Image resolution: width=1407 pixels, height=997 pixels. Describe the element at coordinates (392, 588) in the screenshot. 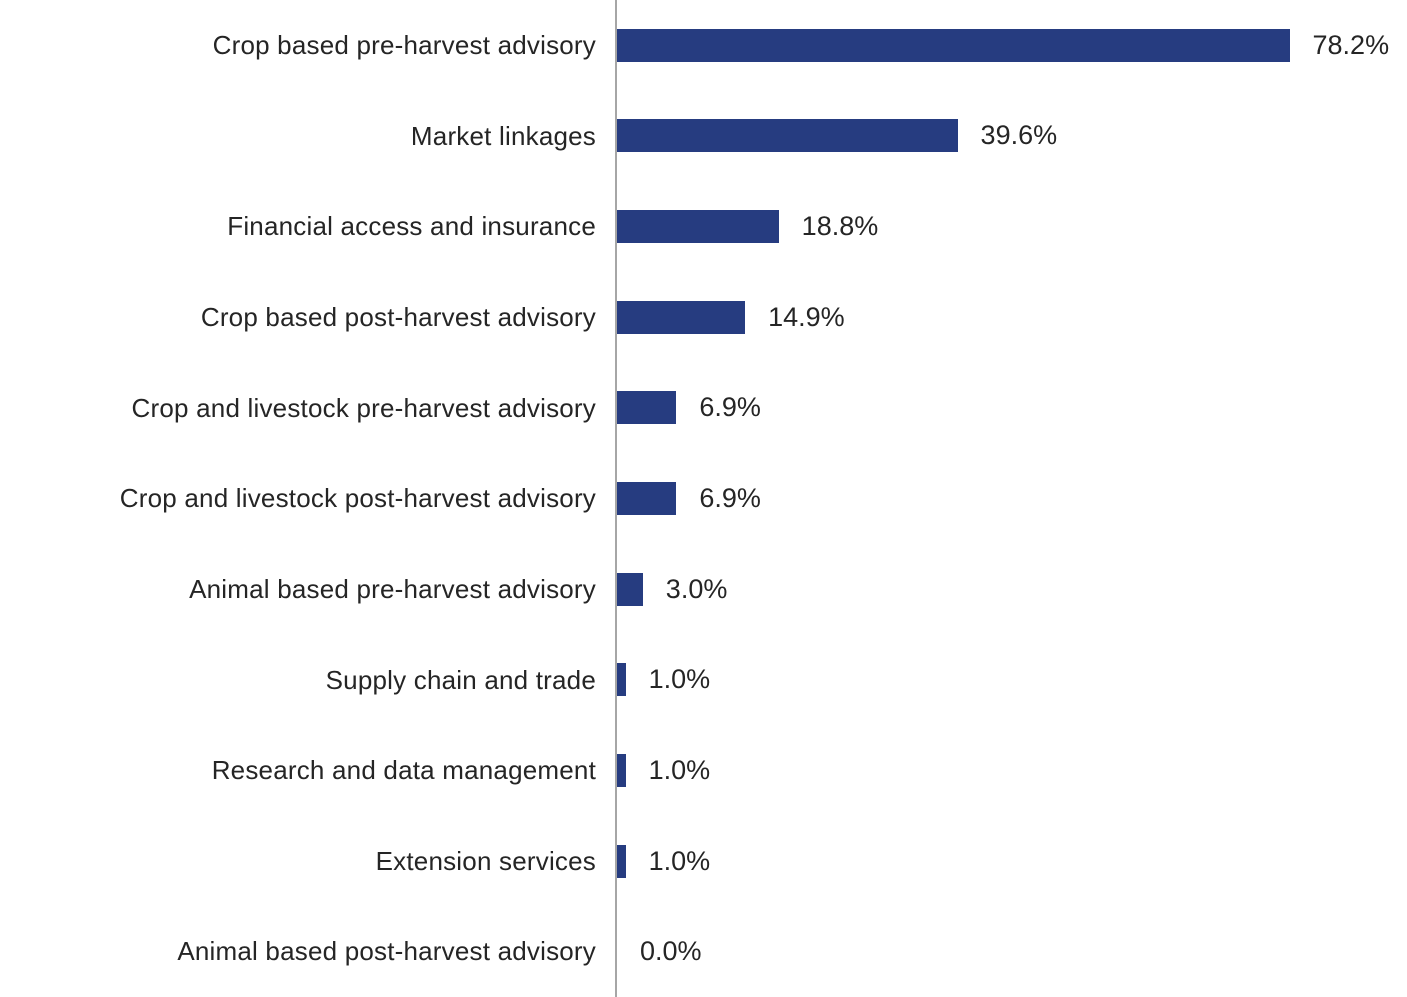

I see `category-label: Animal based pre-harvest advisory` at that location.